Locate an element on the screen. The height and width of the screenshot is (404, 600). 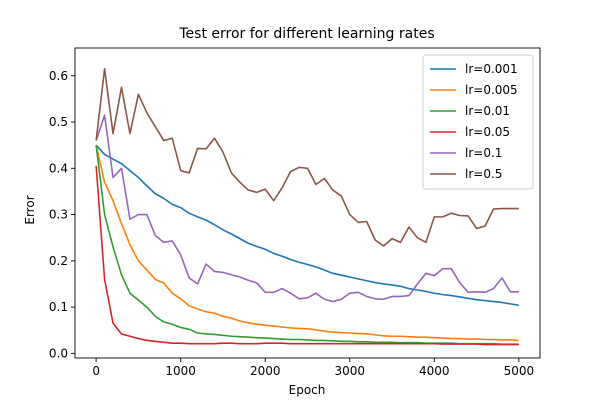
y-axis-label: Error is located at coordinates (30, 209).